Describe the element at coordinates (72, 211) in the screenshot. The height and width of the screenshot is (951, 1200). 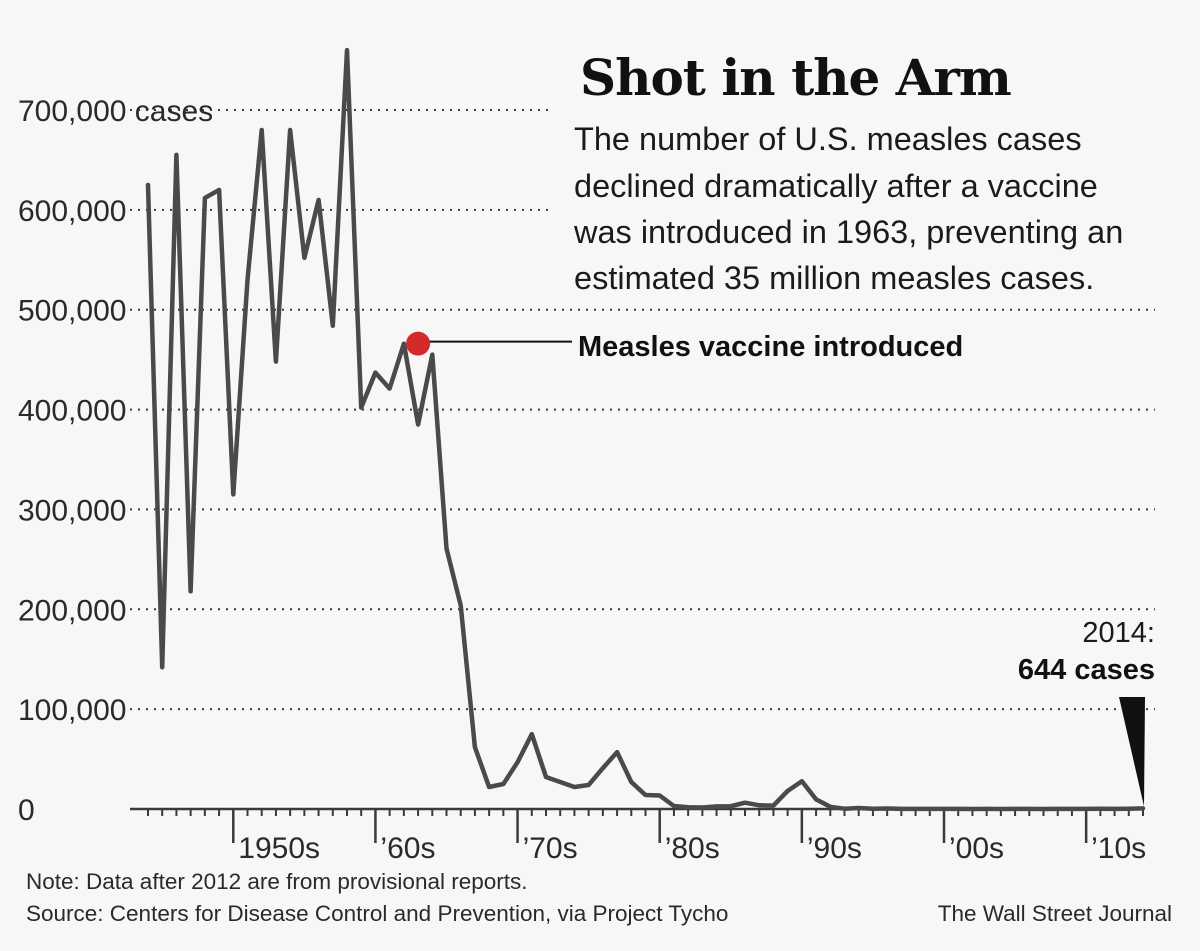
I see `y-tick-label-6: 600,000` at that location.